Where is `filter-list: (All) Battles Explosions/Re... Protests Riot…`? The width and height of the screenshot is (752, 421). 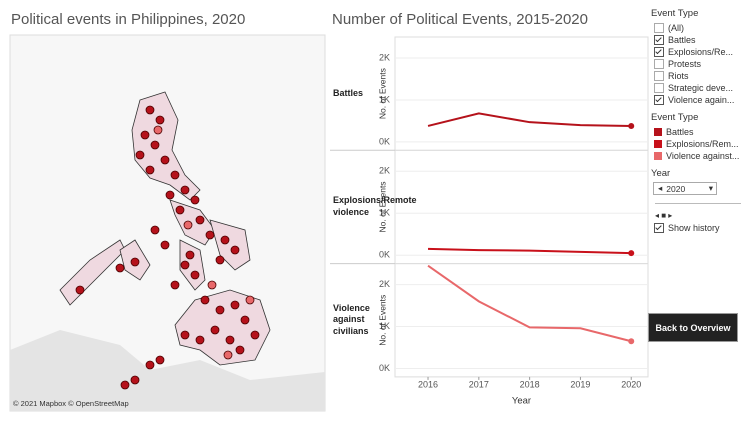 filter-list: (All) Battles Explosions/Re... Protests Riot… is located at coordinates (701, 64).